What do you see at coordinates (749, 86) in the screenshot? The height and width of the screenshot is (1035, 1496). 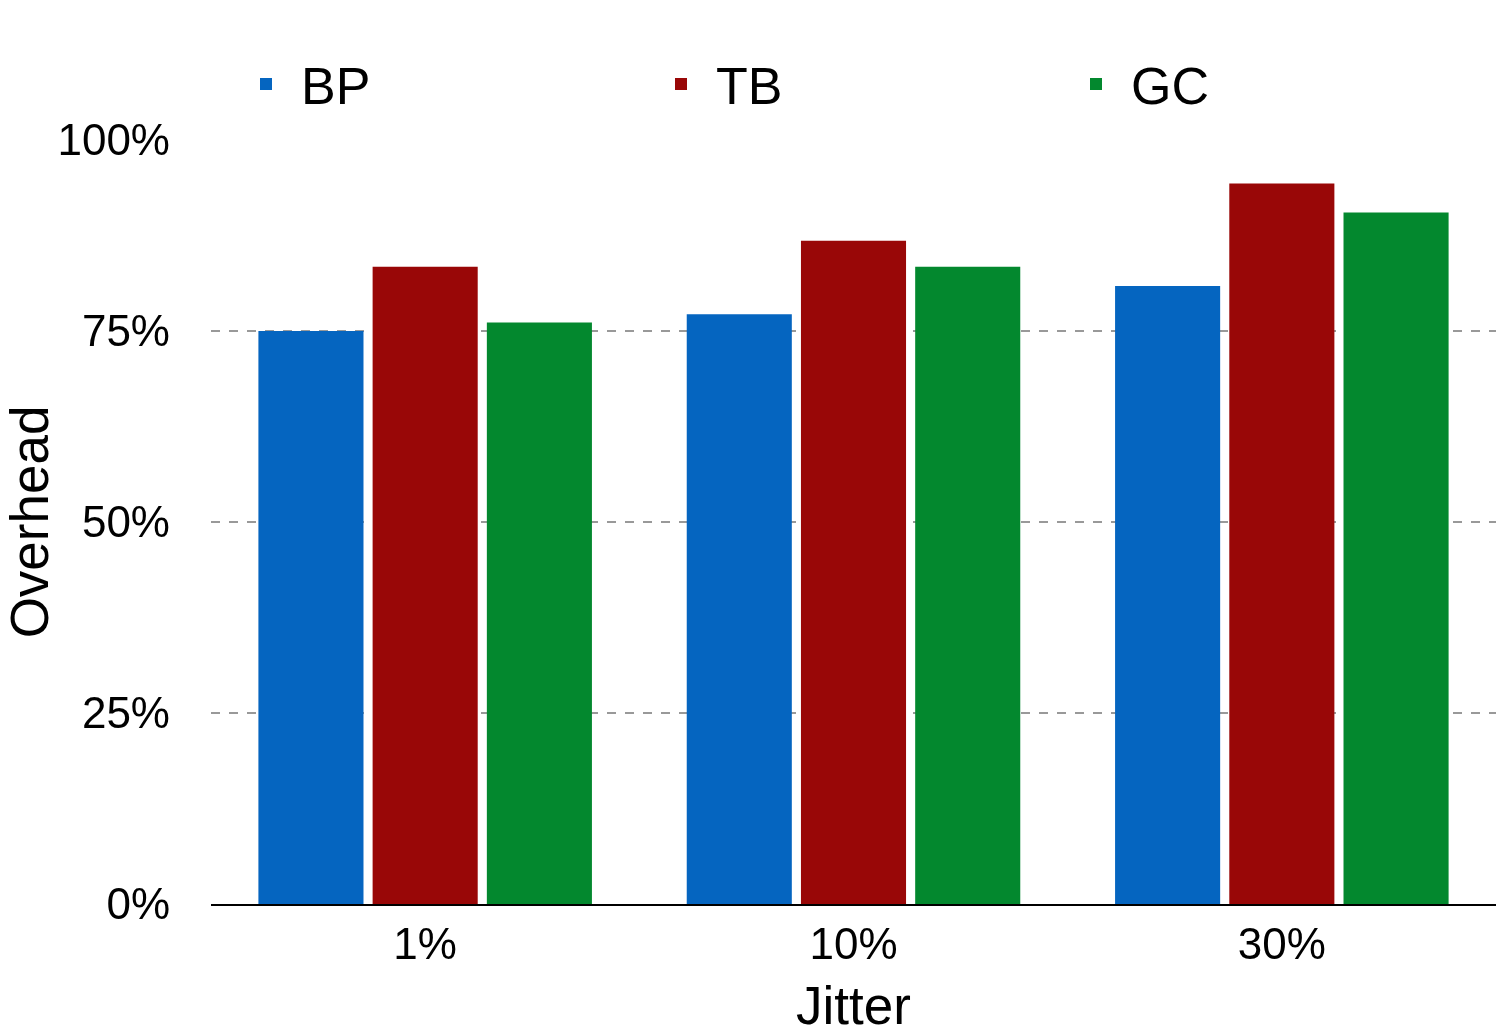 I see `legend-label: TB` at bounding box center [749, 86].